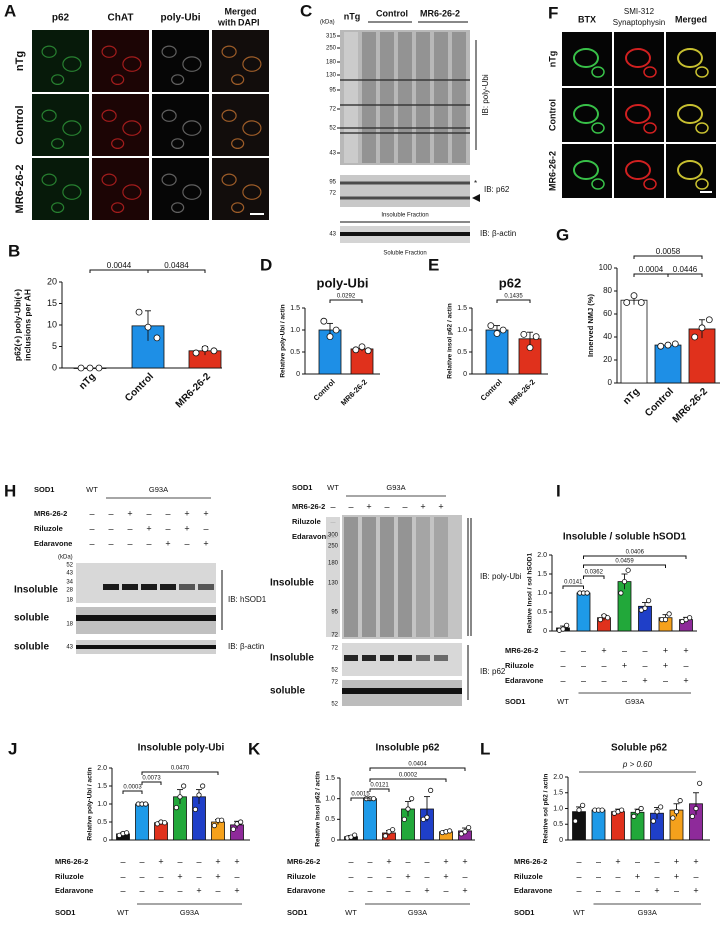 The image size is (721, 944). Describe the element at coordinates (306, 890) in the screenshot. I see `condition-label: Edaravone` at that location.